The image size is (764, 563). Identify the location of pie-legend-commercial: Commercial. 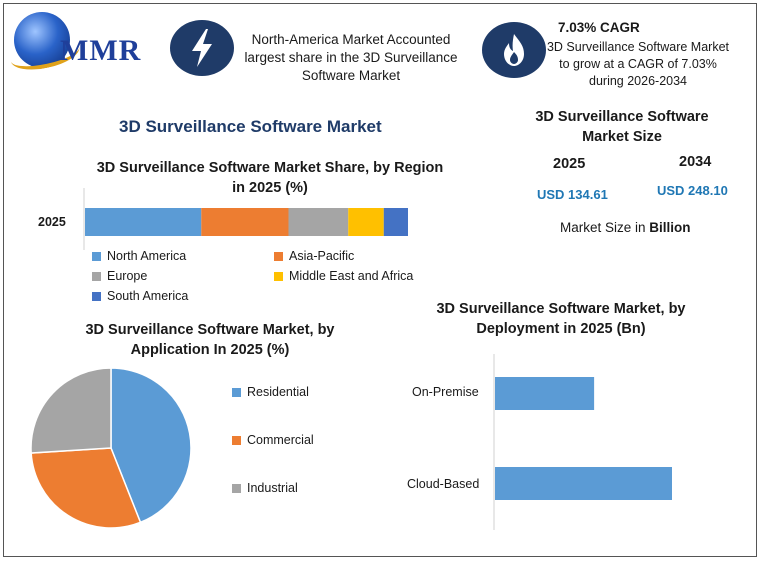
(273, 440).